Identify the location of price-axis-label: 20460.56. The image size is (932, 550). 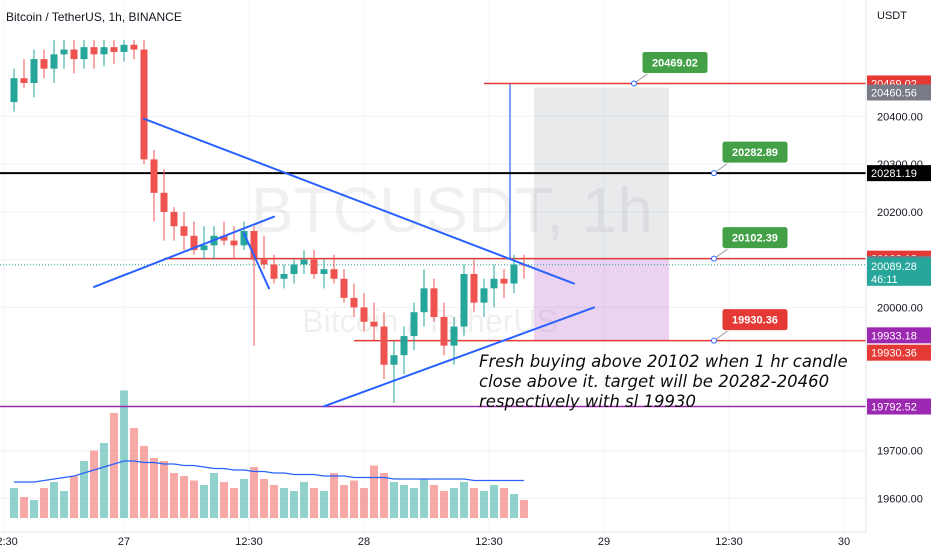
(899, 92).